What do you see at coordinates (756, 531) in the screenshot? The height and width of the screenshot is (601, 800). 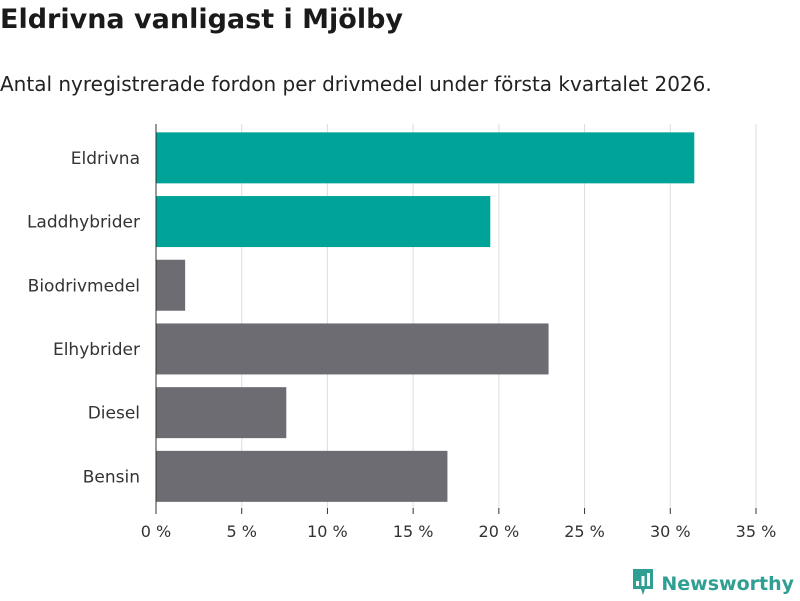 I see `x-tick-label: 35 %` at bounding box center [756, 531].